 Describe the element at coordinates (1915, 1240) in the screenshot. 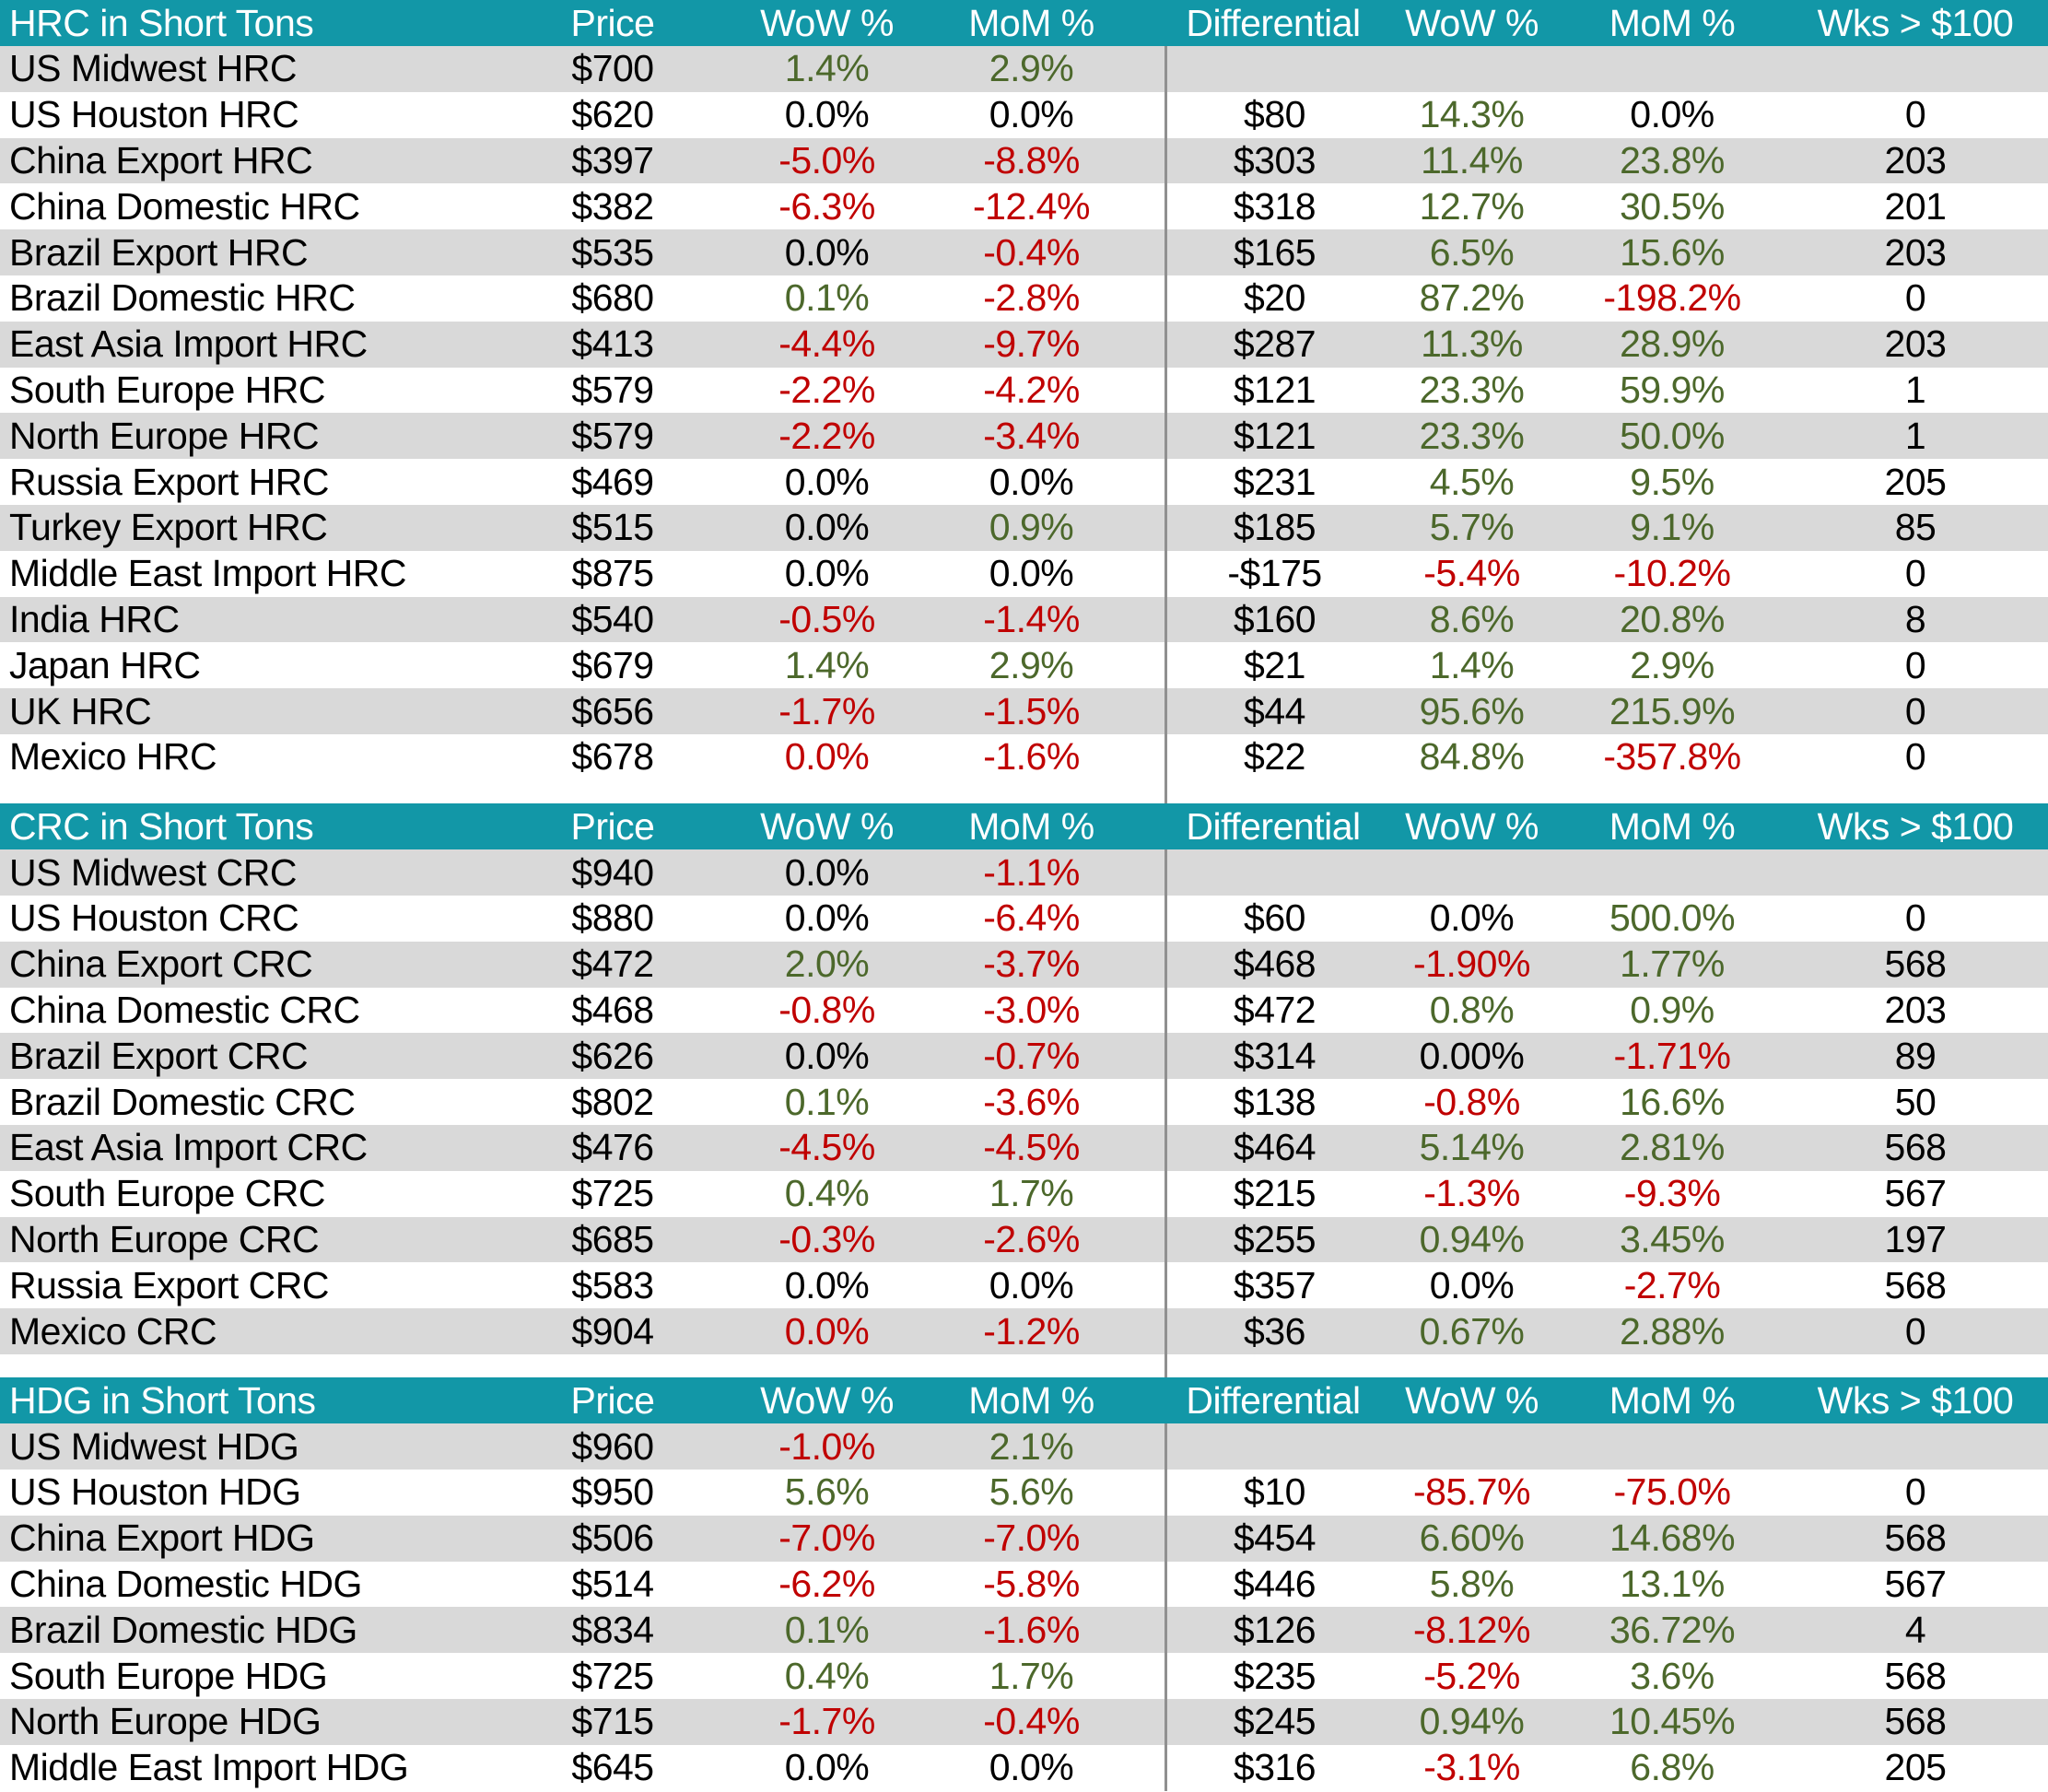

I see `wks-over-100-cell: 197` at that location.